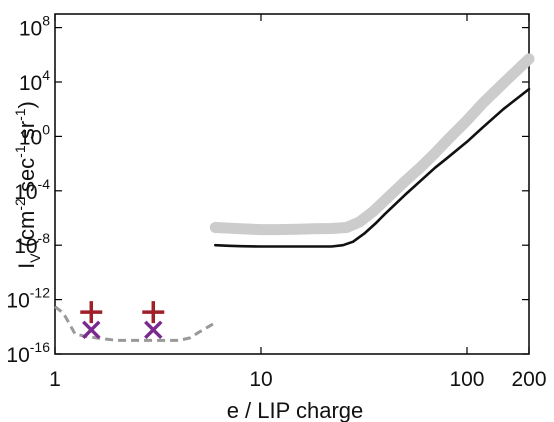 The width and height of the screenshot is (554, 422). I want to click on points-layer, so click(122, 320).